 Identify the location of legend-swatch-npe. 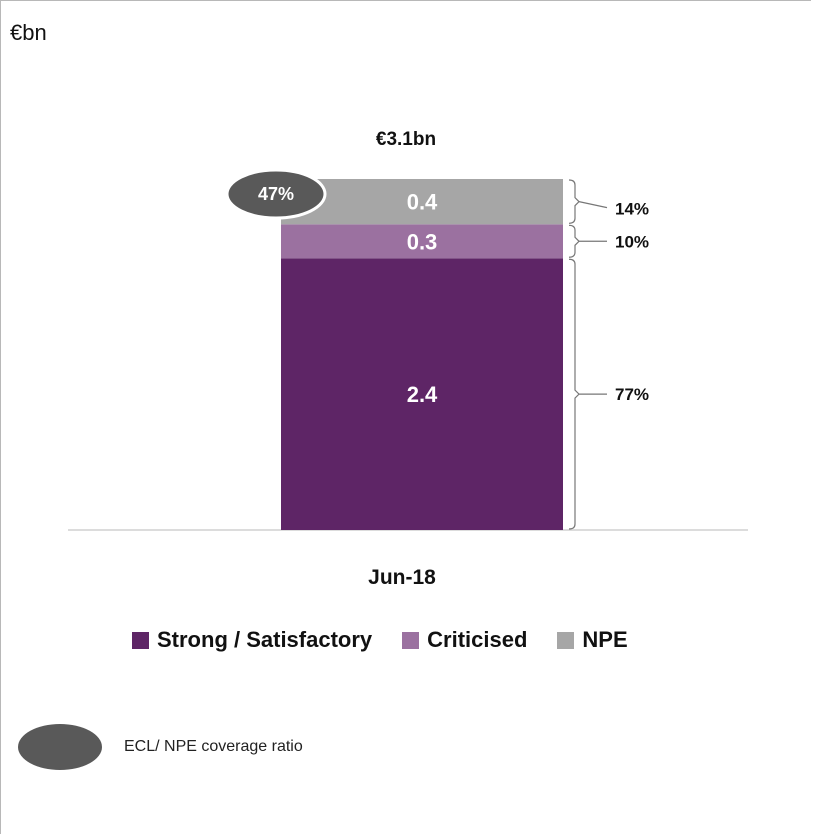
(566, 640).